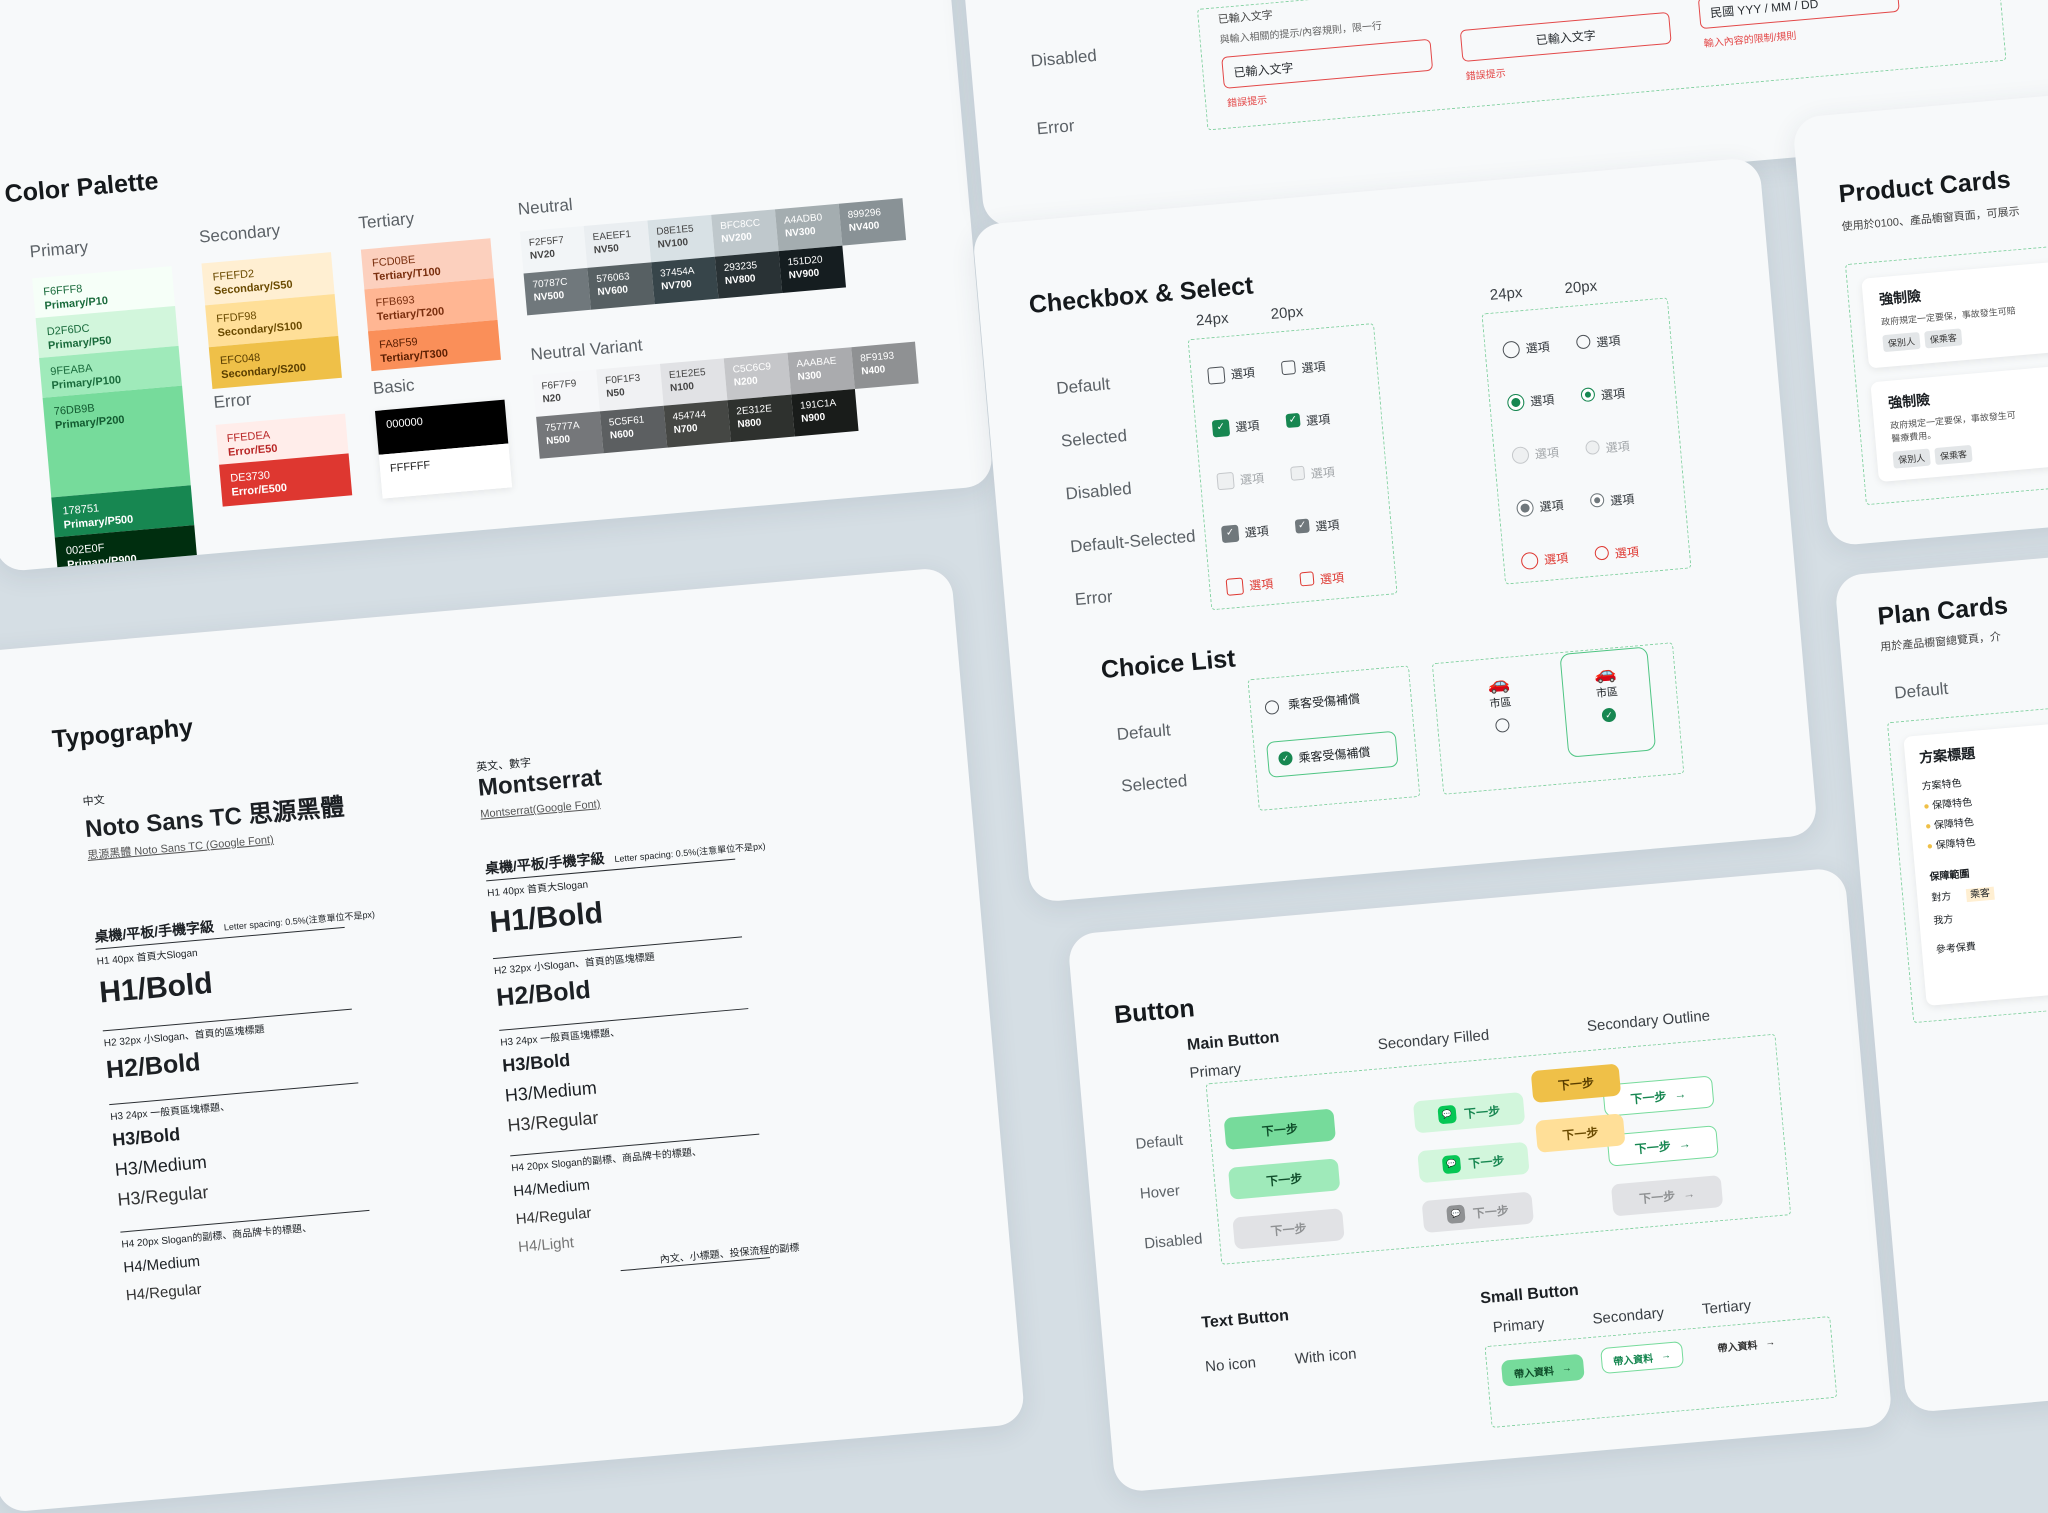 Image resolution: width=2048 pixels, height=1513 pixels. What do you see at coordinates (404, 423) in the screenshot?
I see `swatch-hex: 000000` at bounding box center [404, 423].